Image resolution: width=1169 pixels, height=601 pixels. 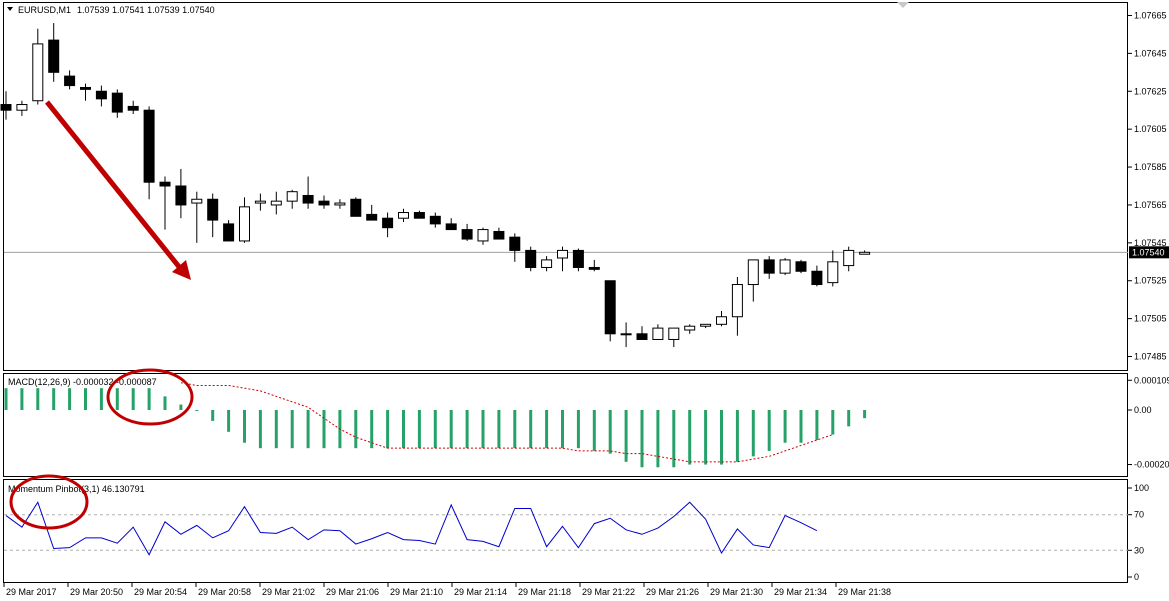 What do you see at coordinates (416, 592) in the screenshot?
I see `time-tick-label: 29 Mar 21:10` at bounding box center [416, 592].